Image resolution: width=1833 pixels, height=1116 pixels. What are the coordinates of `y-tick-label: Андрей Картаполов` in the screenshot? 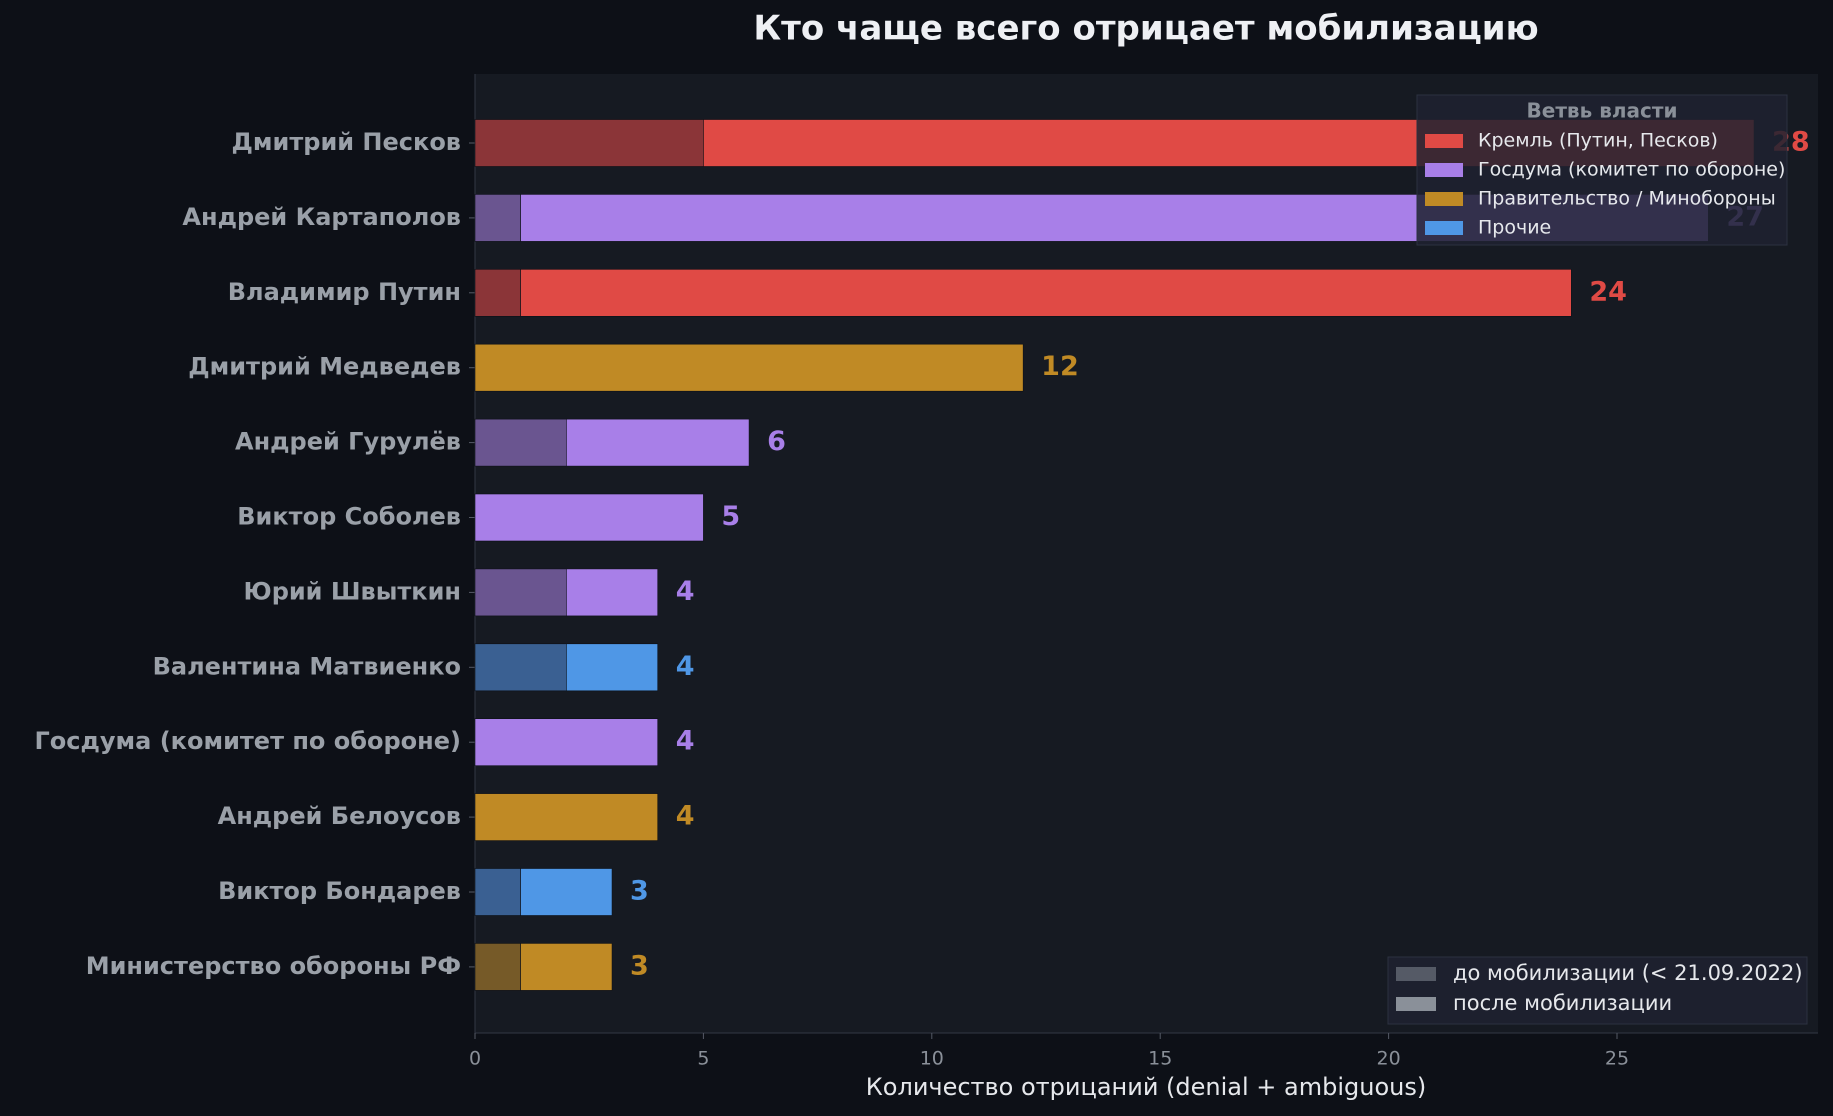 It's located at (321, 217).